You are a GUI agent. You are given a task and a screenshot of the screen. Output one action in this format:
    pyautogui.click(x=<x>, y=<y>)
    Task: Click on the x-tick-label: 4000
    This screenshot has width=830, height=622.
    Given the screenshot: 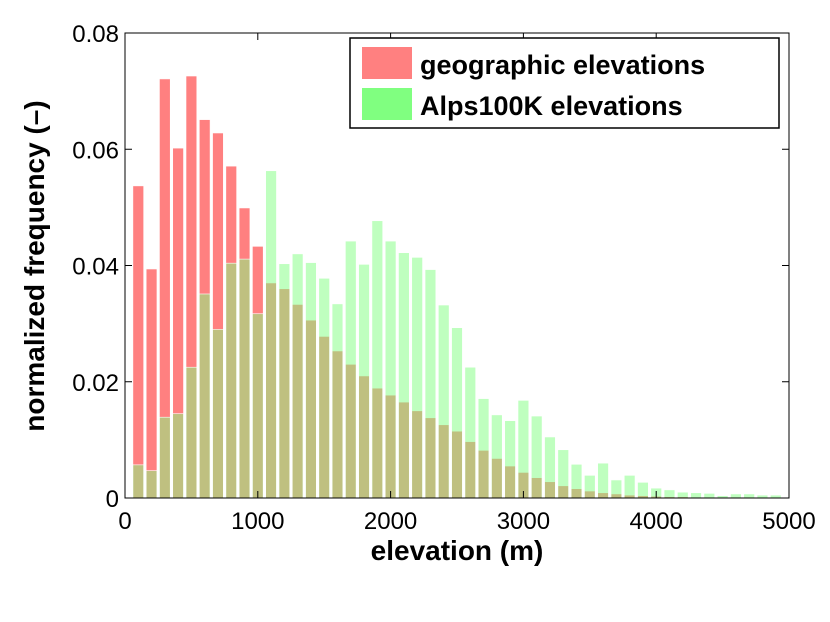 What is the action you would take?
    pyautogui.click(x=656, y=521)
    